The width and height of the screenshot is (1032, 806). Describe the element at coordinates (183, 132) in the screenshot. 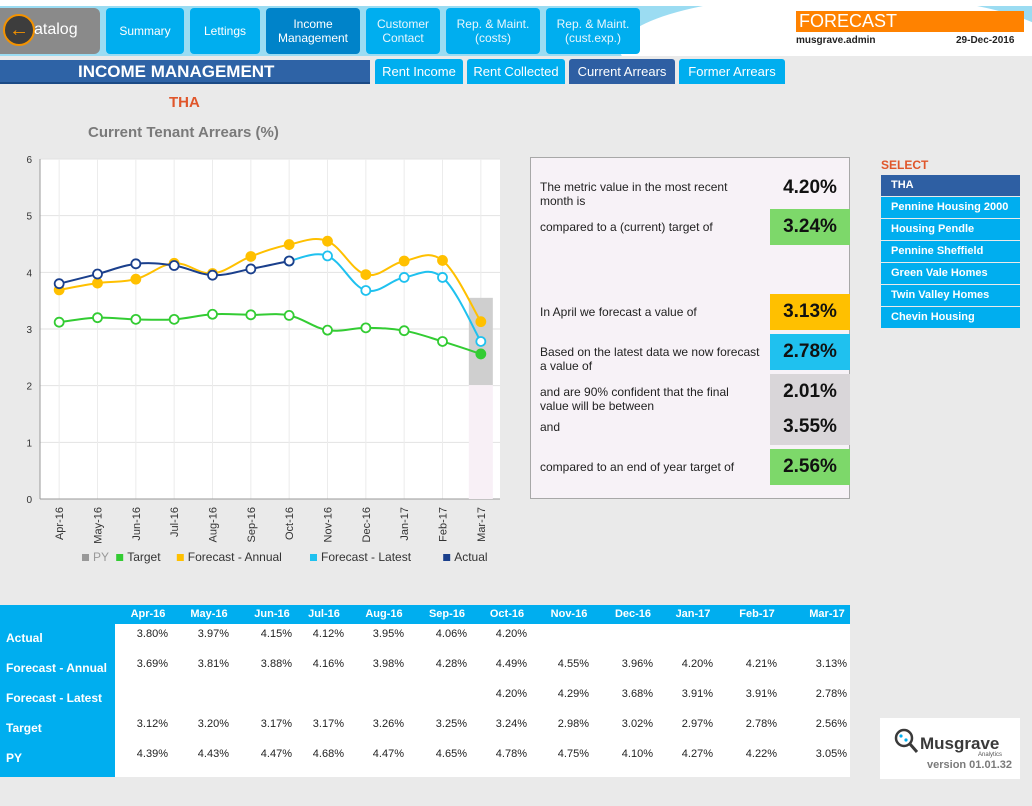

I see `chart-title: Current Tenant Arrears (%)` at that location.